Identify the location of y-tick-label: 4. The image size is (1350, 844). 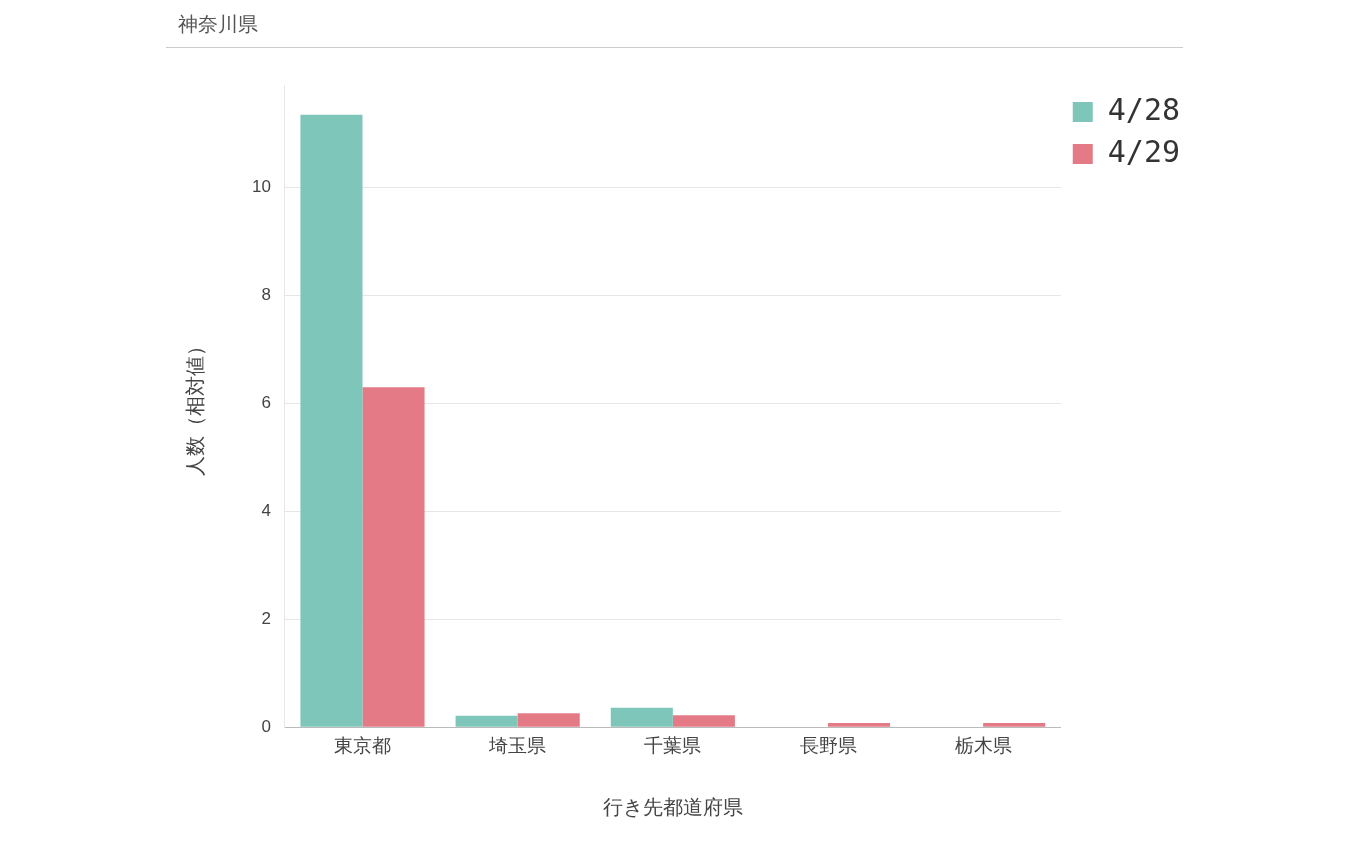
(266, 511).